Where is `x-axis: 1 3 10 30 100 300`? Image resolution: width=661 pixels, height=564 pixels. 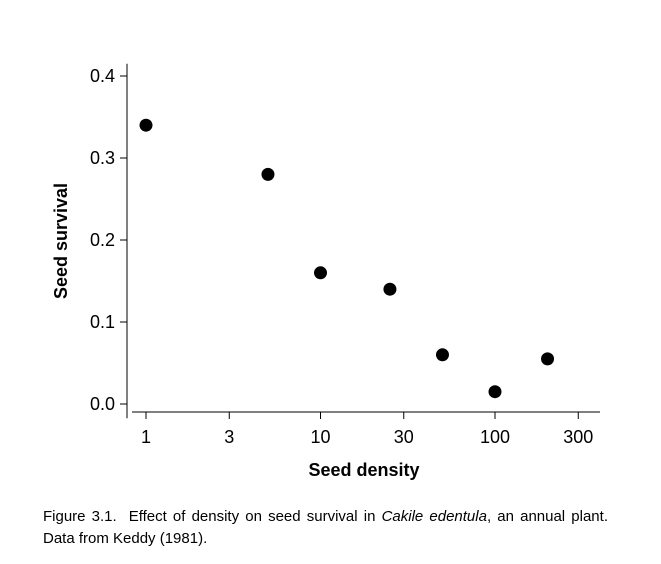
x-axis: 1 3 10 30 100 300 is located at coordinates (366, 429).